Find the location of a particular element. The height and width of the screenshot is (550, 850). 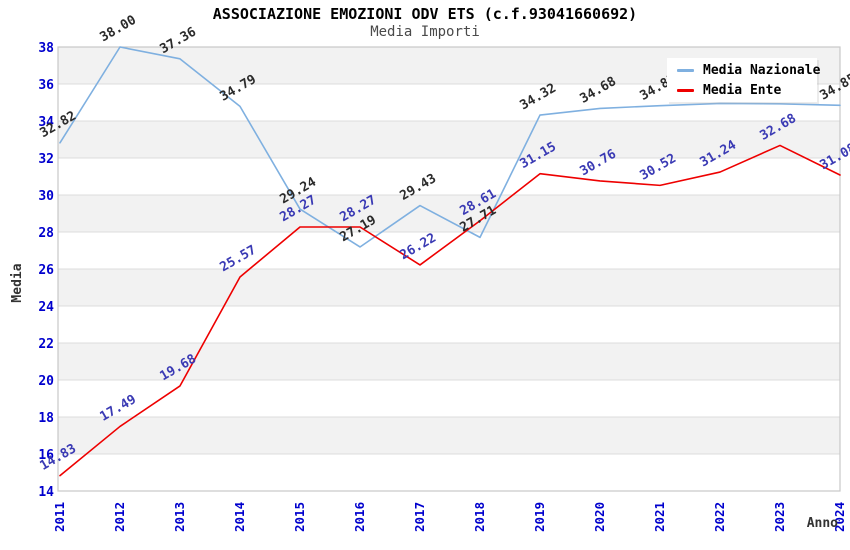

svg-text: 22 is located at coordinates (46, 344).